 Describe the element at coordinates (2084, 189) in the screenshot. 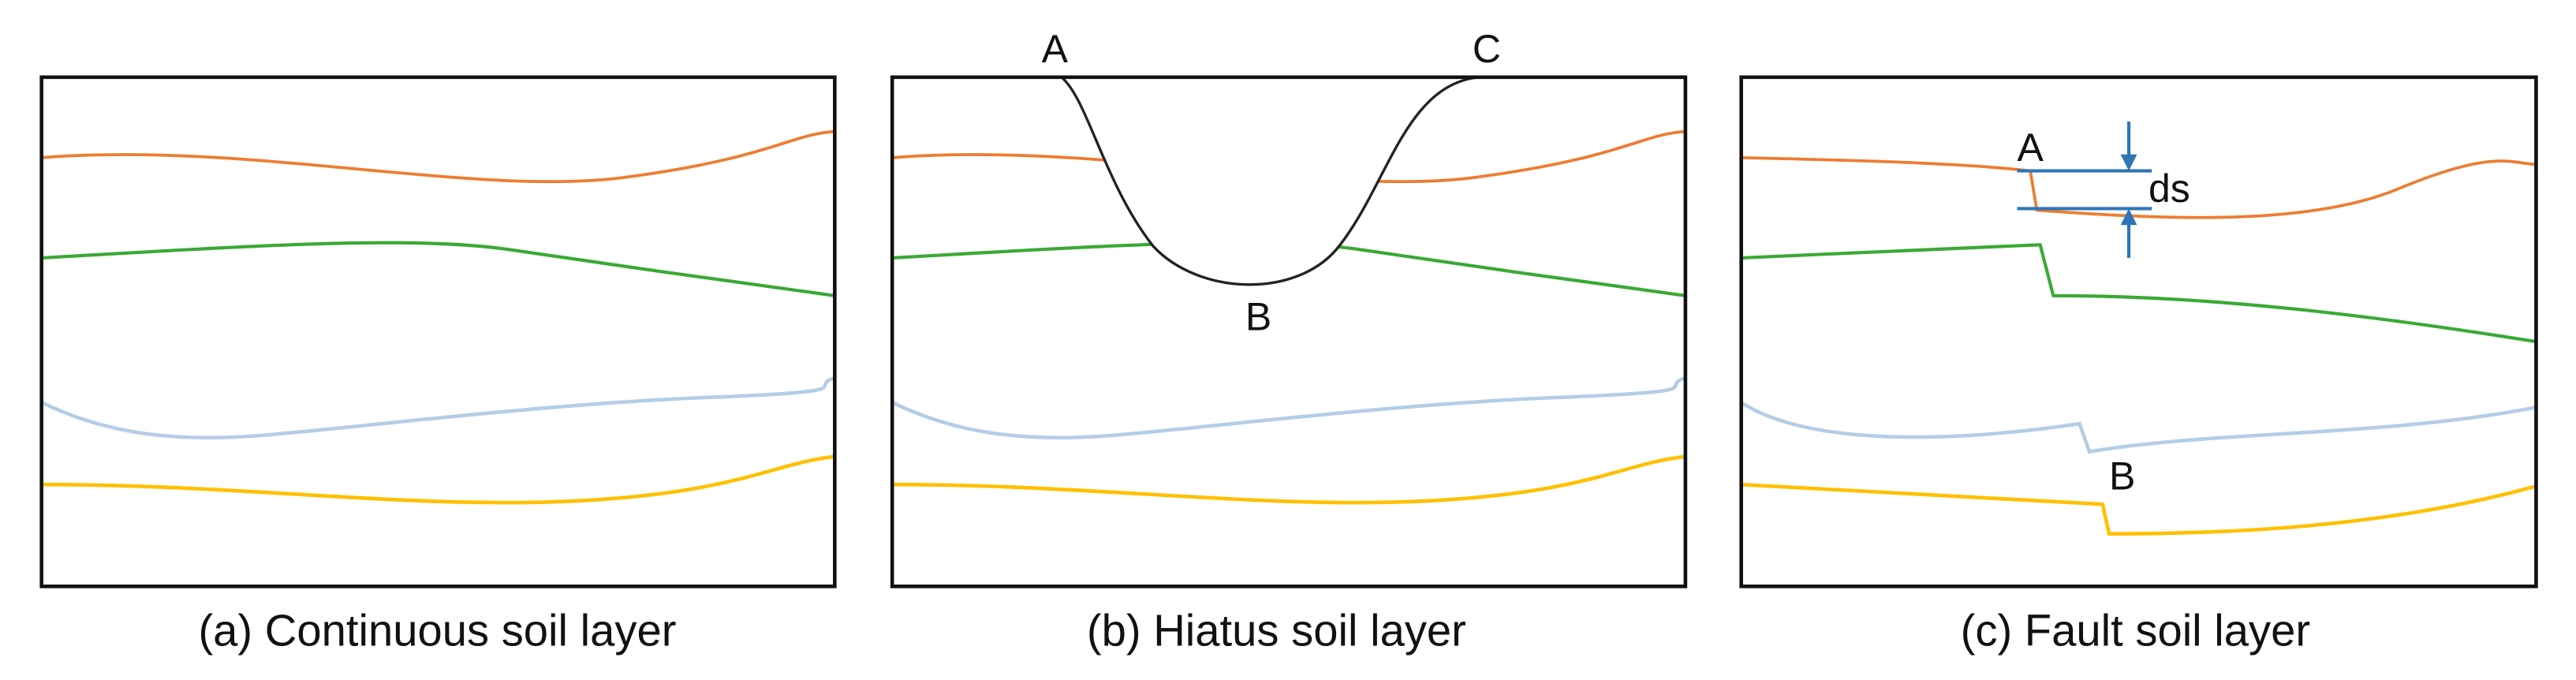

I see `offset-dimension` at that location.